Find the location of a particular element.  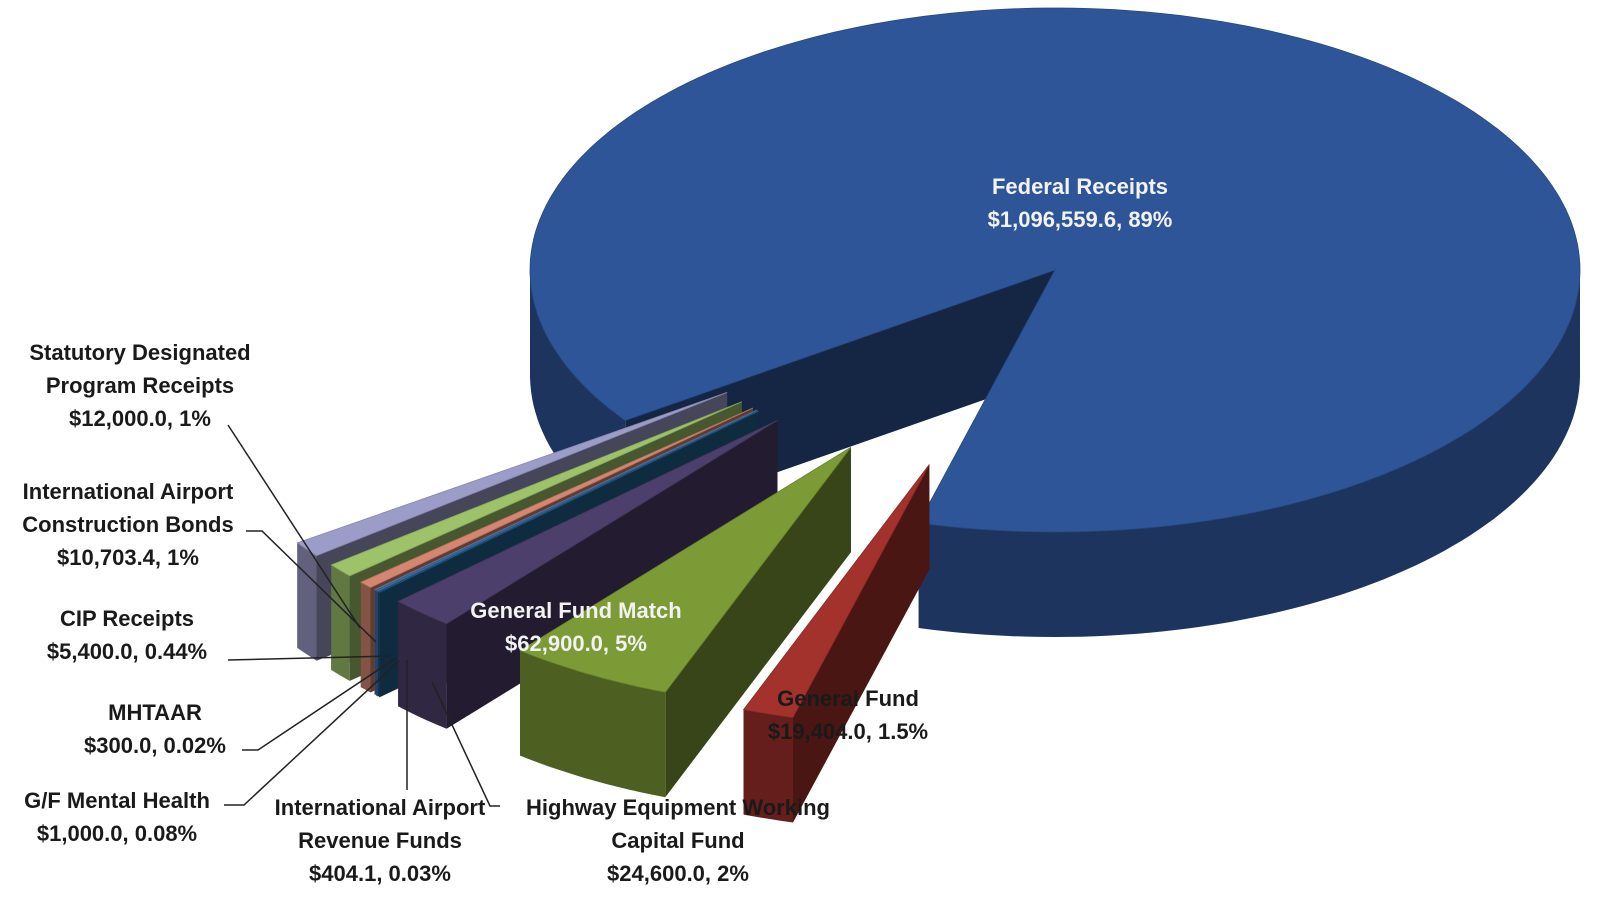

data-label: General Fund Match $62,900.0, 5% is located at coordinates (576, 627).